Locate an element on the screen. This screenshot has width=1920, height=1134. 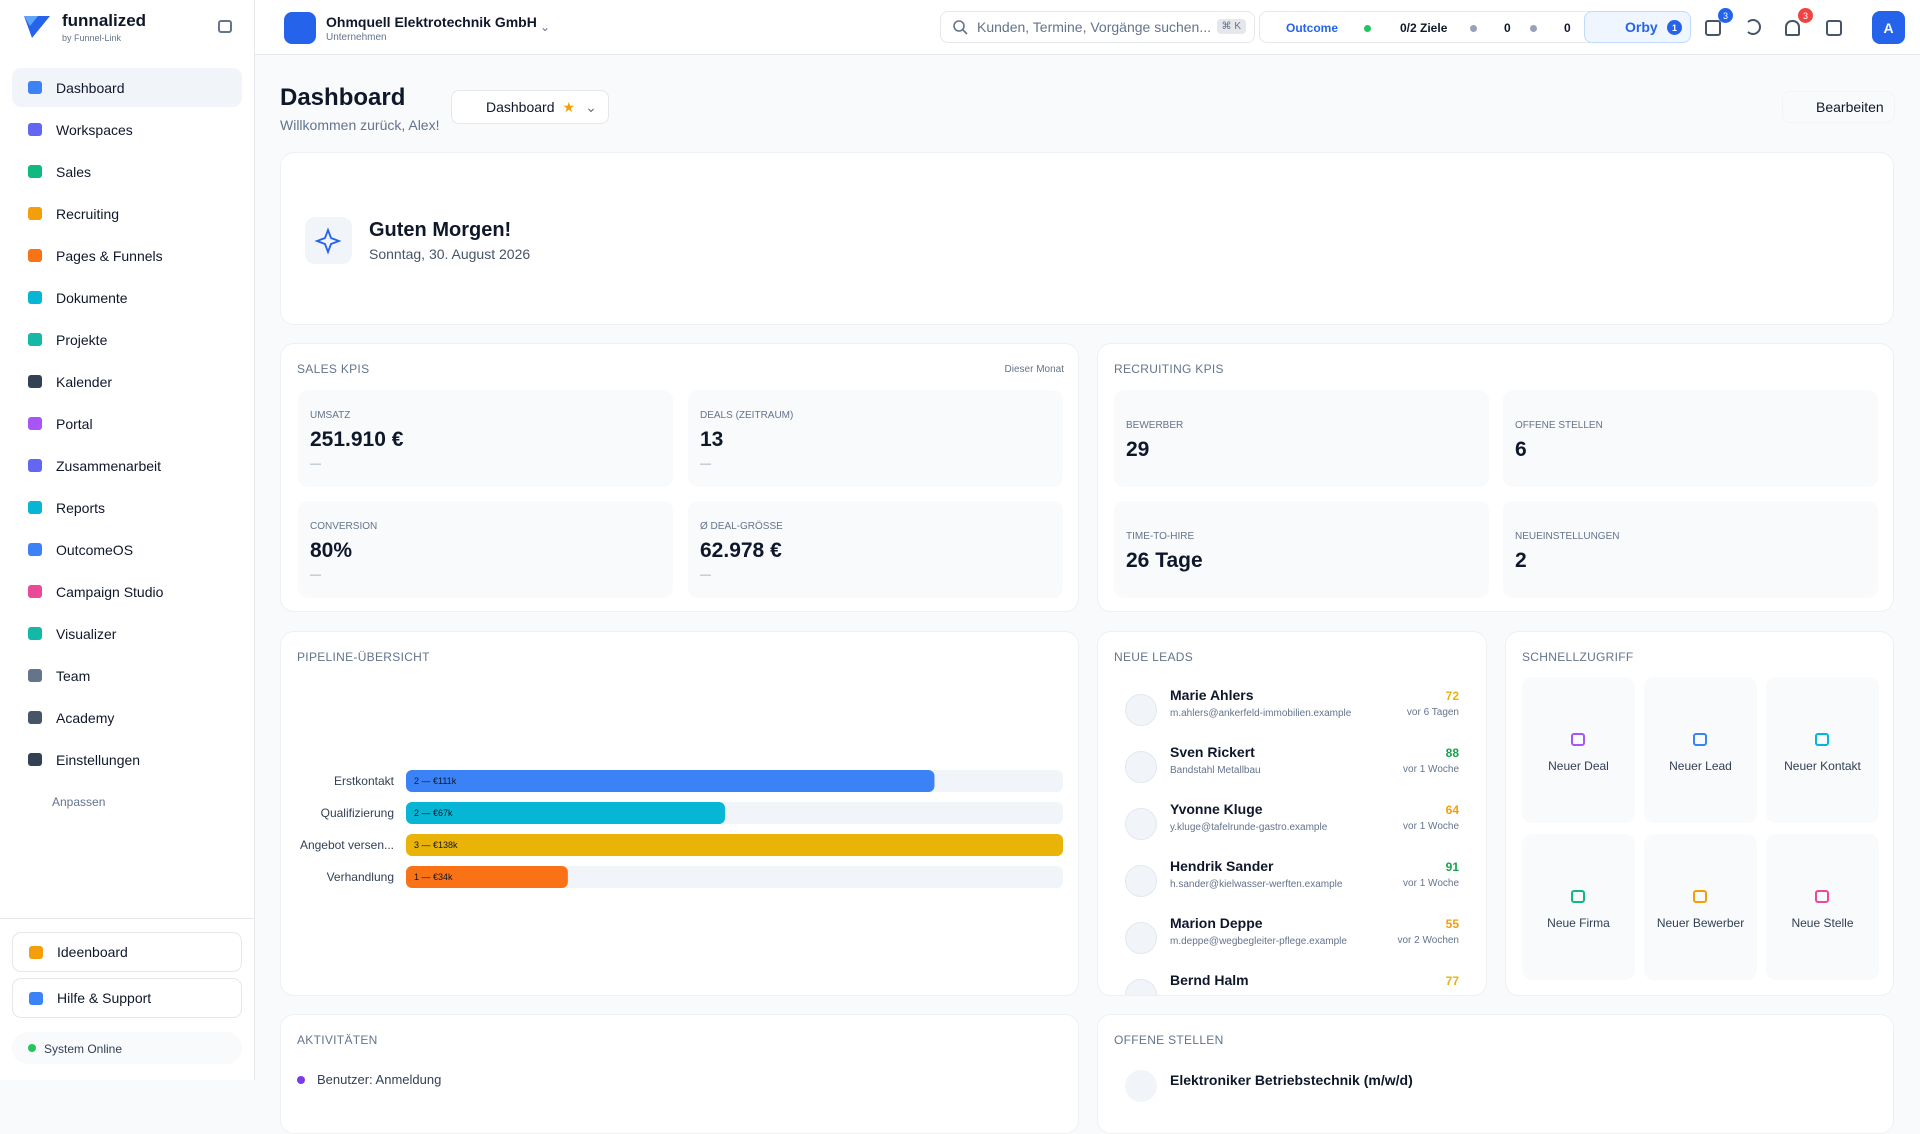
nav-item: Campaign Studio is located at coordinates (127, 591).